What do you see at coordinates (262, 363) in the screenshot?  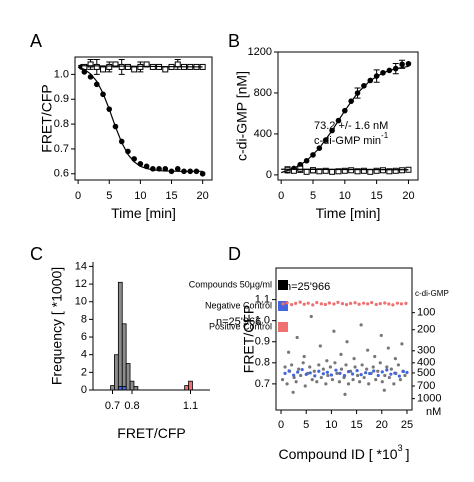 I see `y-tick-label: 0.8` at bounding box center [262, 363].